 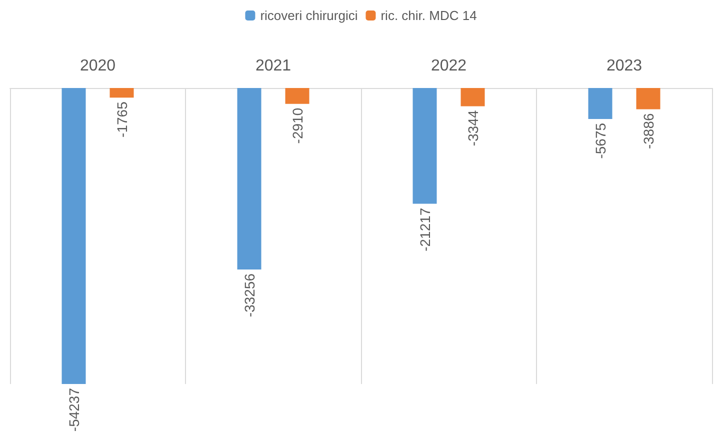 I want to click on x-tick-label: 2021, so click(x=273, y=66).